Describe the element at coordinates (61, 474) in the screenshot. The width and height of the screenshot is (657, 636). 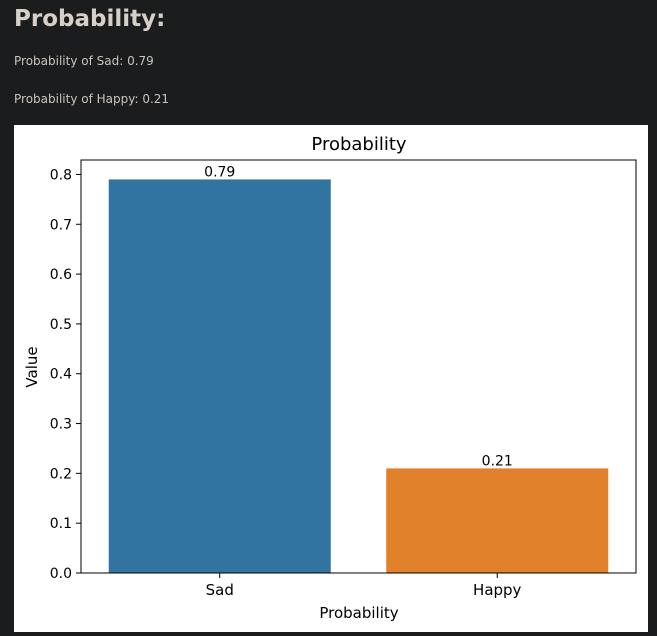
I see `y-tick-label: 0.2` at that location.